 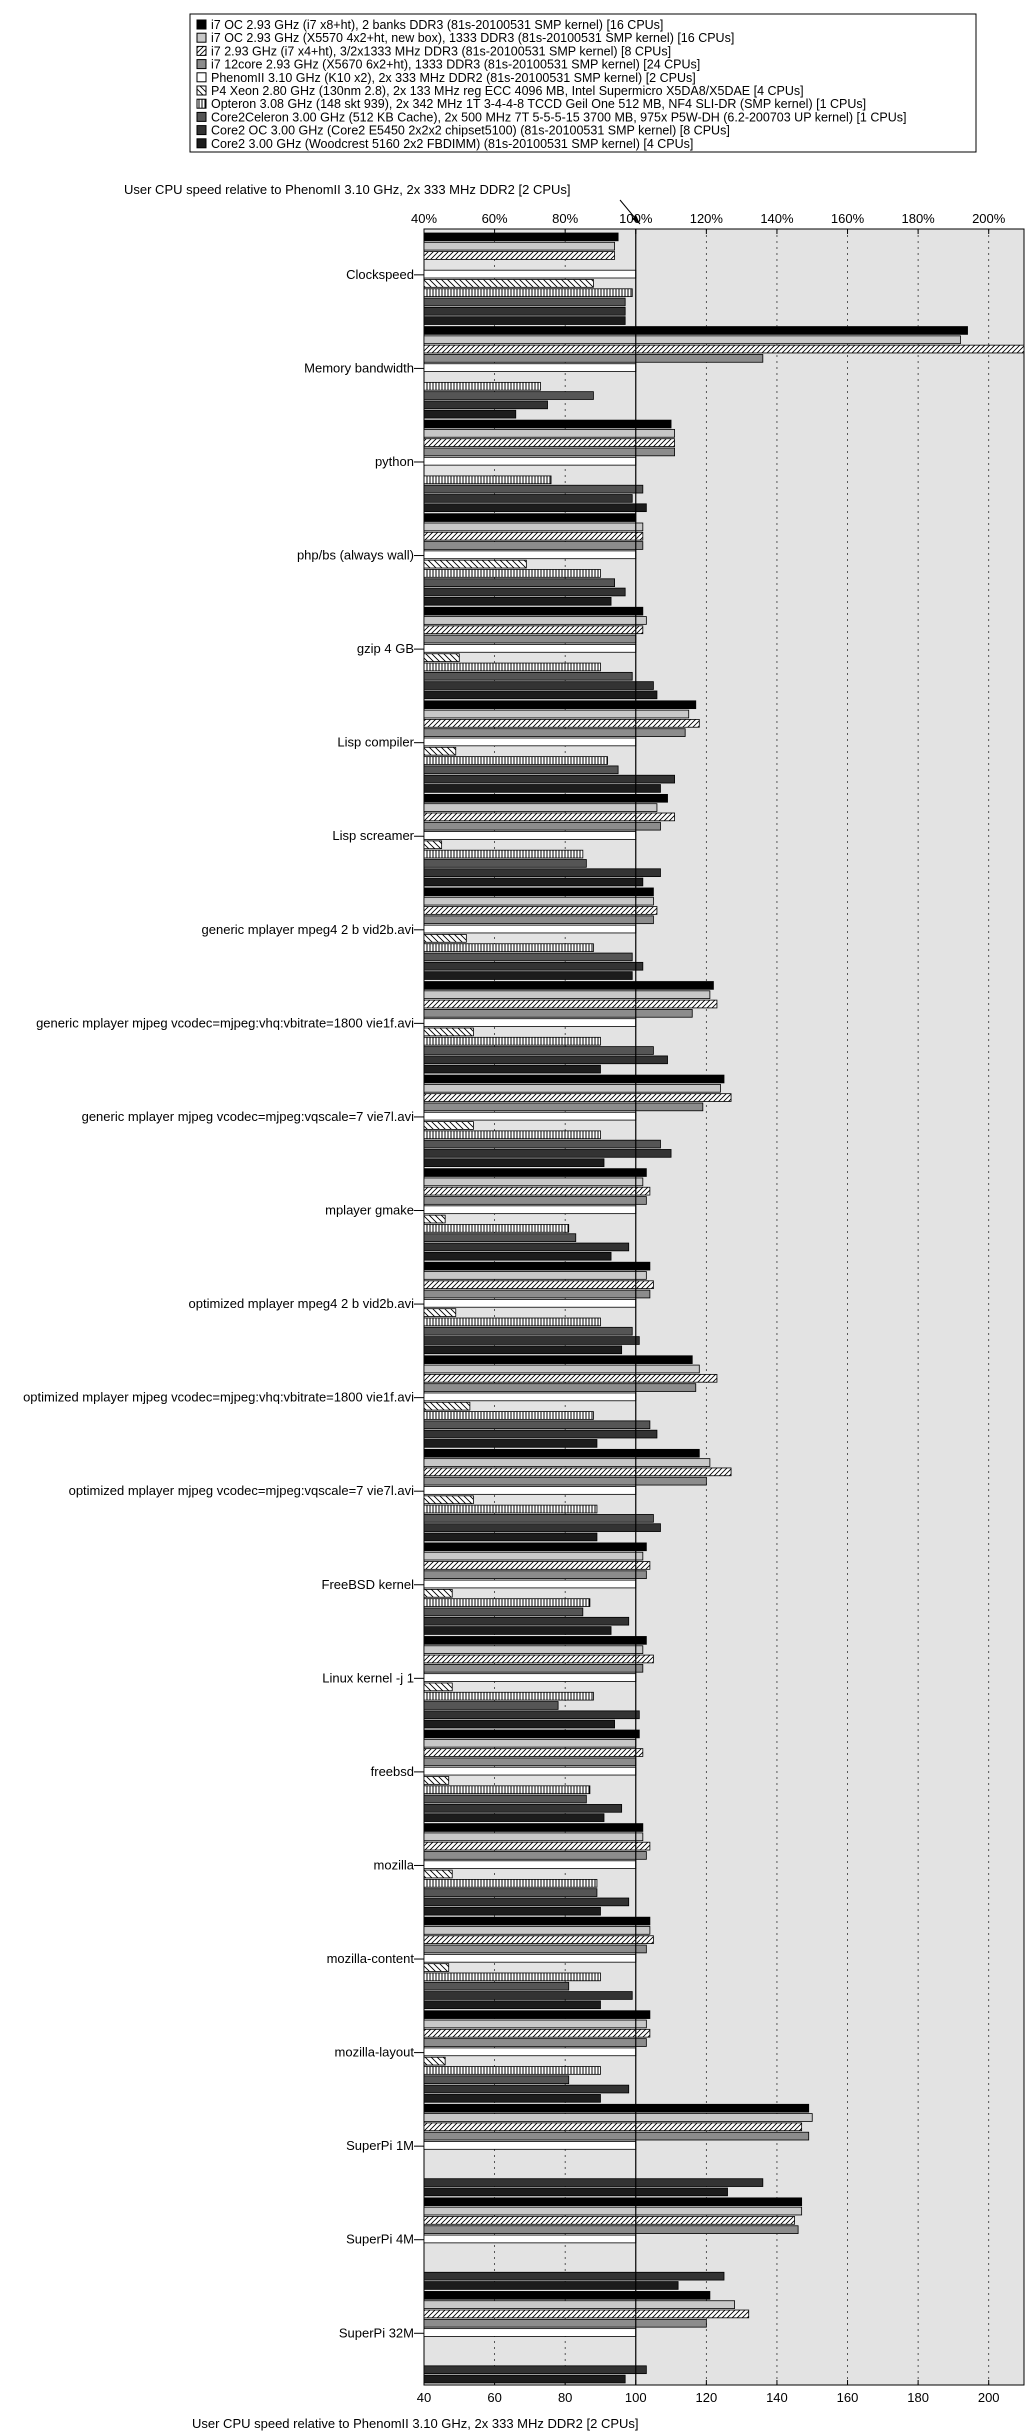 I want to click on tick-label-top: 160%, so click(x=848, y=218).